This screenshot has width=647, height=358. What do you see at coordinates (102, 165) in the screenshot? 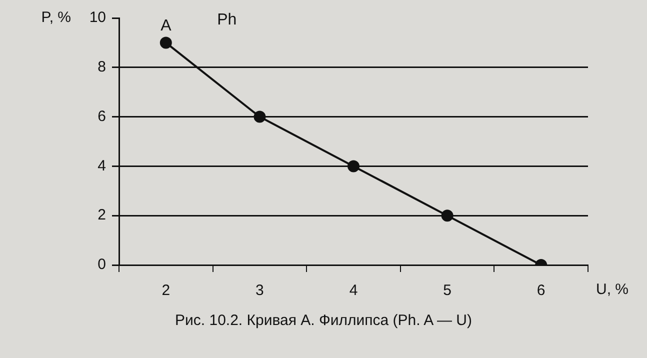
I see `y-tick-label: 4` at bounding box center [102, 165].